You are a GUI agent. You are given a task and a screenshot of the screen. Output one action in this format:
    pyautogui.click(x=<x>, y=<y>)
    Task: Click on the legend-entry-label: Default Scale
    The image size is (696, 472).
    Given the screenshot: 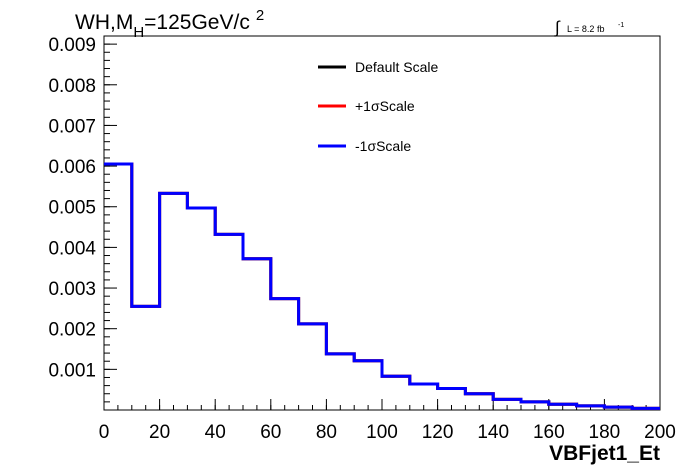 What is the action you would take?
    pyautogui.click(x=396, y=67)
    